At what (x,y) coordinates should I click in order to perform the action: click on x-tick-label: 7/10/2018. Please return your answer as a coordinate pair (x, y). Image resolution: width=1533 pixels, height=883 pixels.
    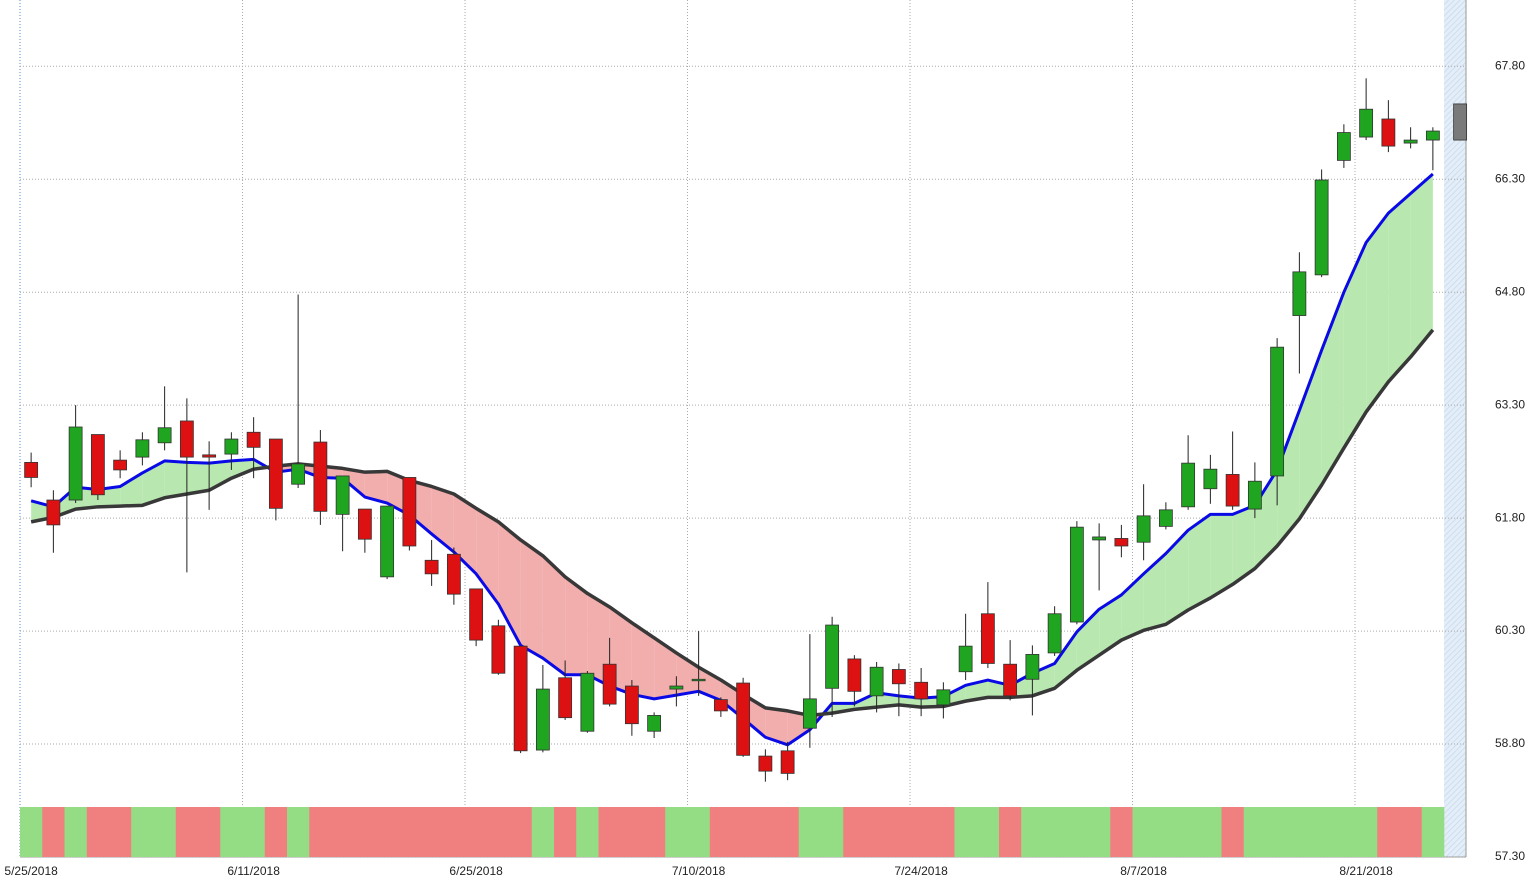
    Looking at the image, I should click on (699, 871).